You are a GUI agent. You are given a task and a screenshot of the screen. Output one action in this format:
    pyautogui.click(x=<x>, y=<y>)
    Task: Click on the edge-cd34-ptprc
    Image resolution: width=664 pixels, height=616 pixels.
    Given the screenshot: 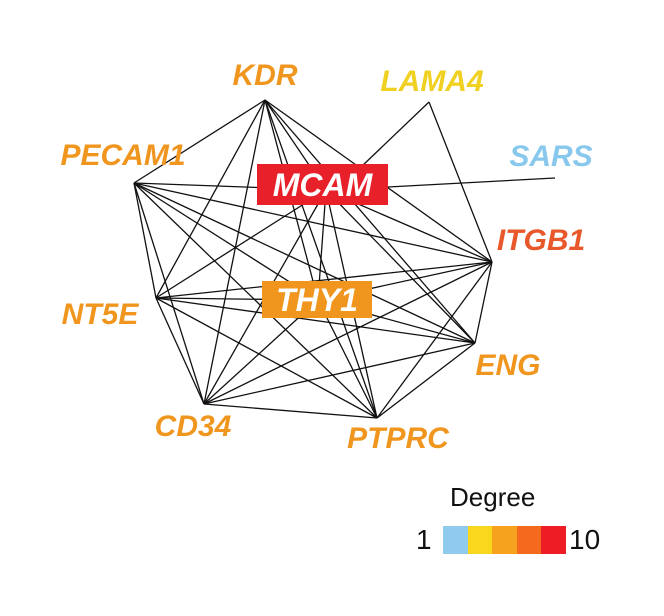 What is the action you would take?
    pyautogui.click(x=290, y=411)
    